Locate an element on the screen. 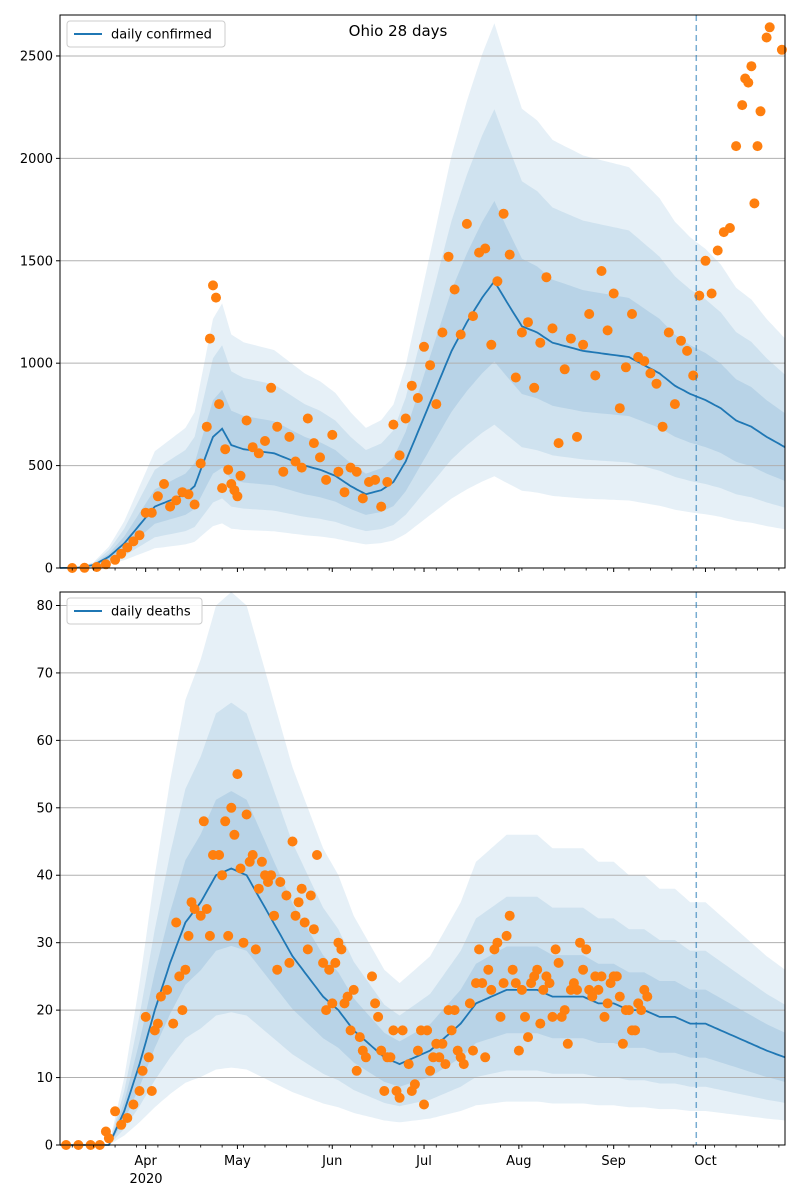 This screenshot has height=1200, width=800. deaths-legend-box is located at coordinates (134, 611).